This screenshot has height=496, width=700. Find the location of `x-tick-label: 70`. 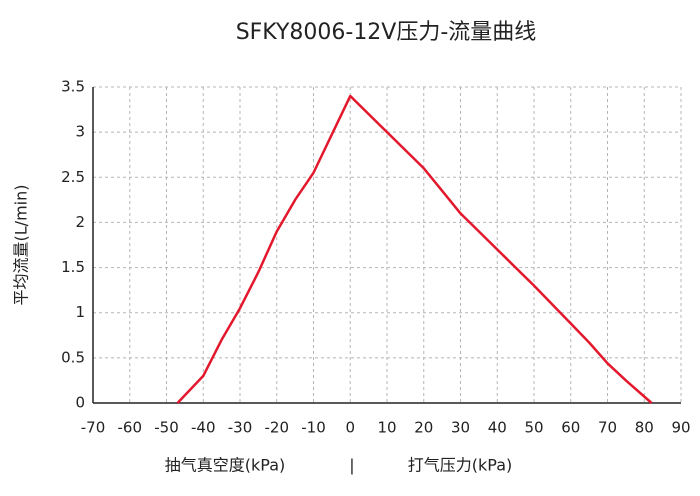

x-tick-label: 70 is located at coordinates (607, 428).